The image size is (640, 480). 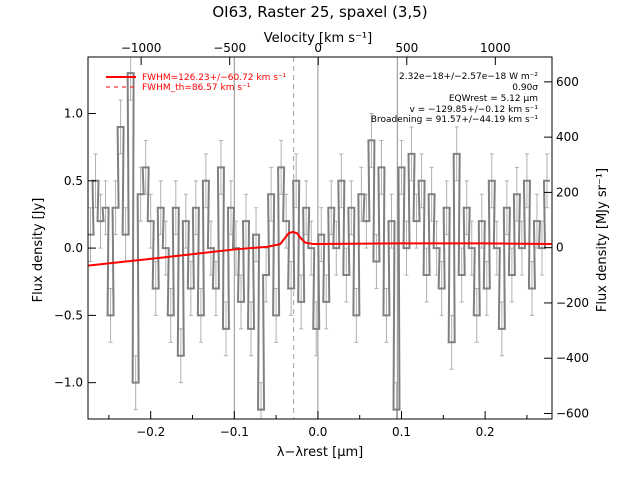 What do you see at coordinates (567, 137) in the screenshot?
I see `y2-tick-label: 400` at bounding box center [567, 137].